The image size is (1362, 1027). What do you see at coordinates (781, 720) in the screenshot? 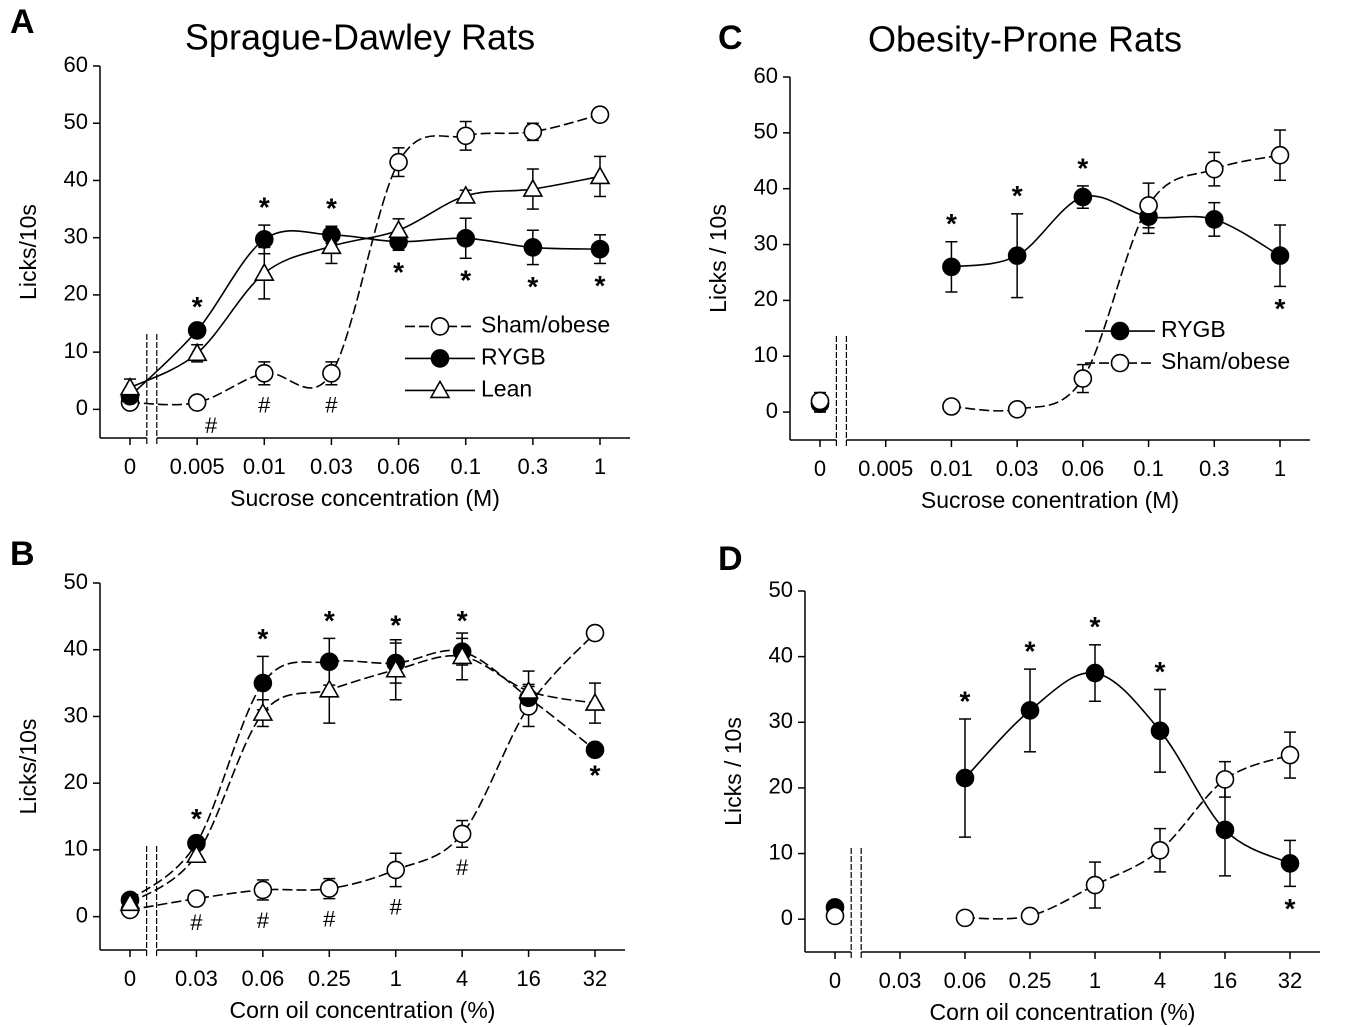
I see `y-tick-label: 30` at bounding box center [781, 720].